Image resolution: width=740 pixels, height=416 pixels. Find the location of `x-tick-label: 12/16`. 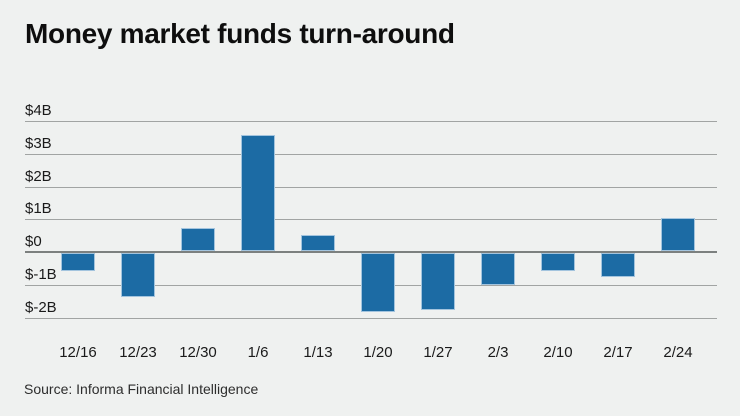

x-tick-label: 12/16 is located at coordinates (78, 352).